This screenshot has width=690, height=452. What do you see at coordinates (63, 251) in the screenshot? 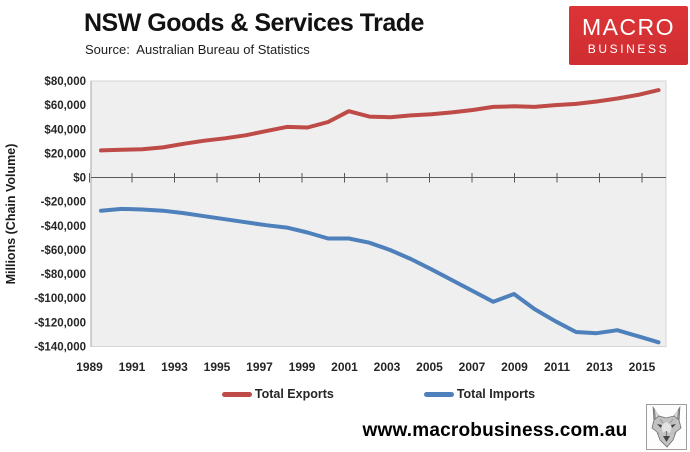
I see `y-tick-label: -$60,000` at bounding box center [63, 251].